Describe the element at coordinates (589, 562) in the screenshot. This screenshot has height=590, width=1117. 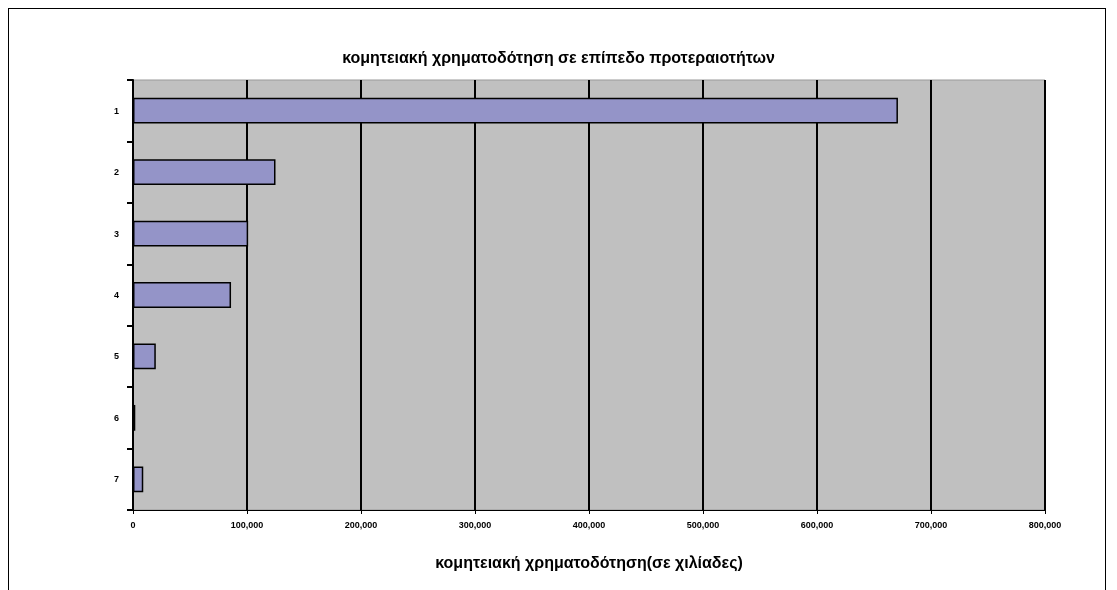
I see `x-axis-title: κομητειακή χρηματοδότηση(σε χιλίαδες)` at that location.